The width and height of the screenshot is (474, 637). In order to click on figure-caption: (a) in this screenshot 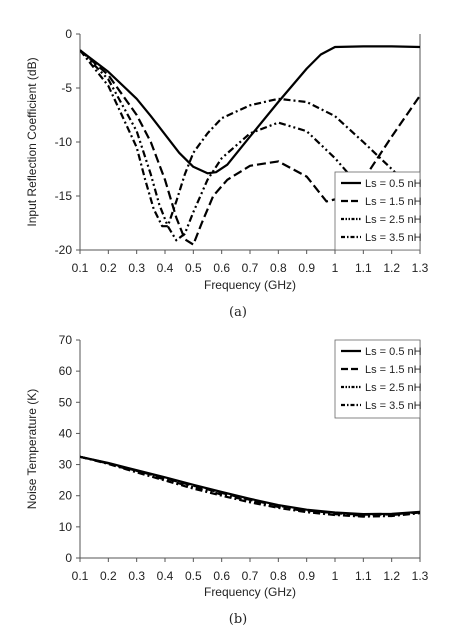, I will do `click(238, 312)`.